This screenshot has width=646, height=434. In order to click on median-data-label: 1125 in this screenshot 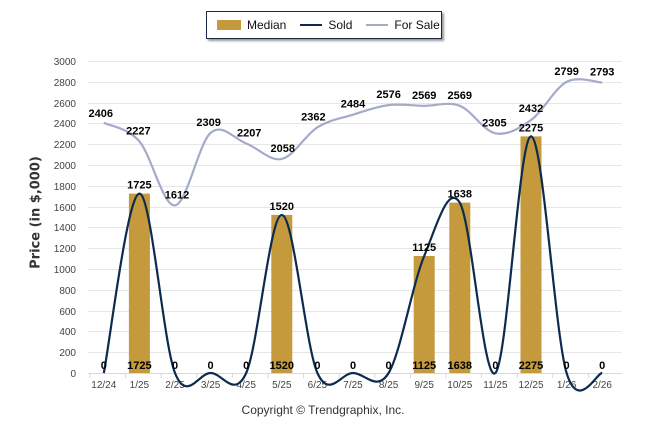, I will do `click(424, 248)`.